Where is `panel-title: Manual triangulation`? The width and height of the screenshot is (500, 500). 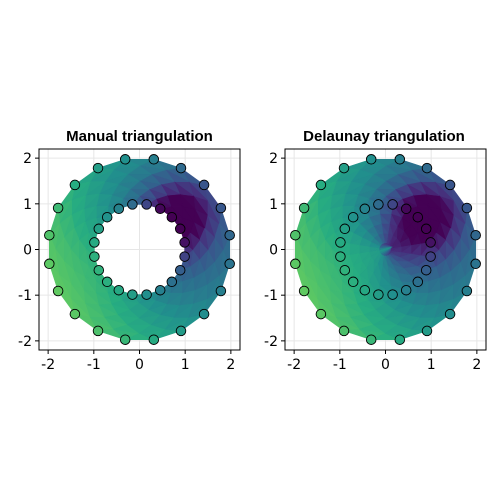
panel-title: Manual triangulation is located at coordinates (139, 136).